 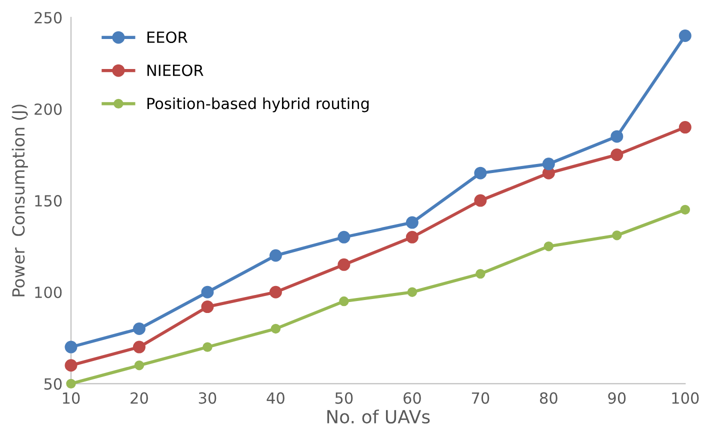 I want to click on y-tick-label: 150, so click(x=48, y=201).